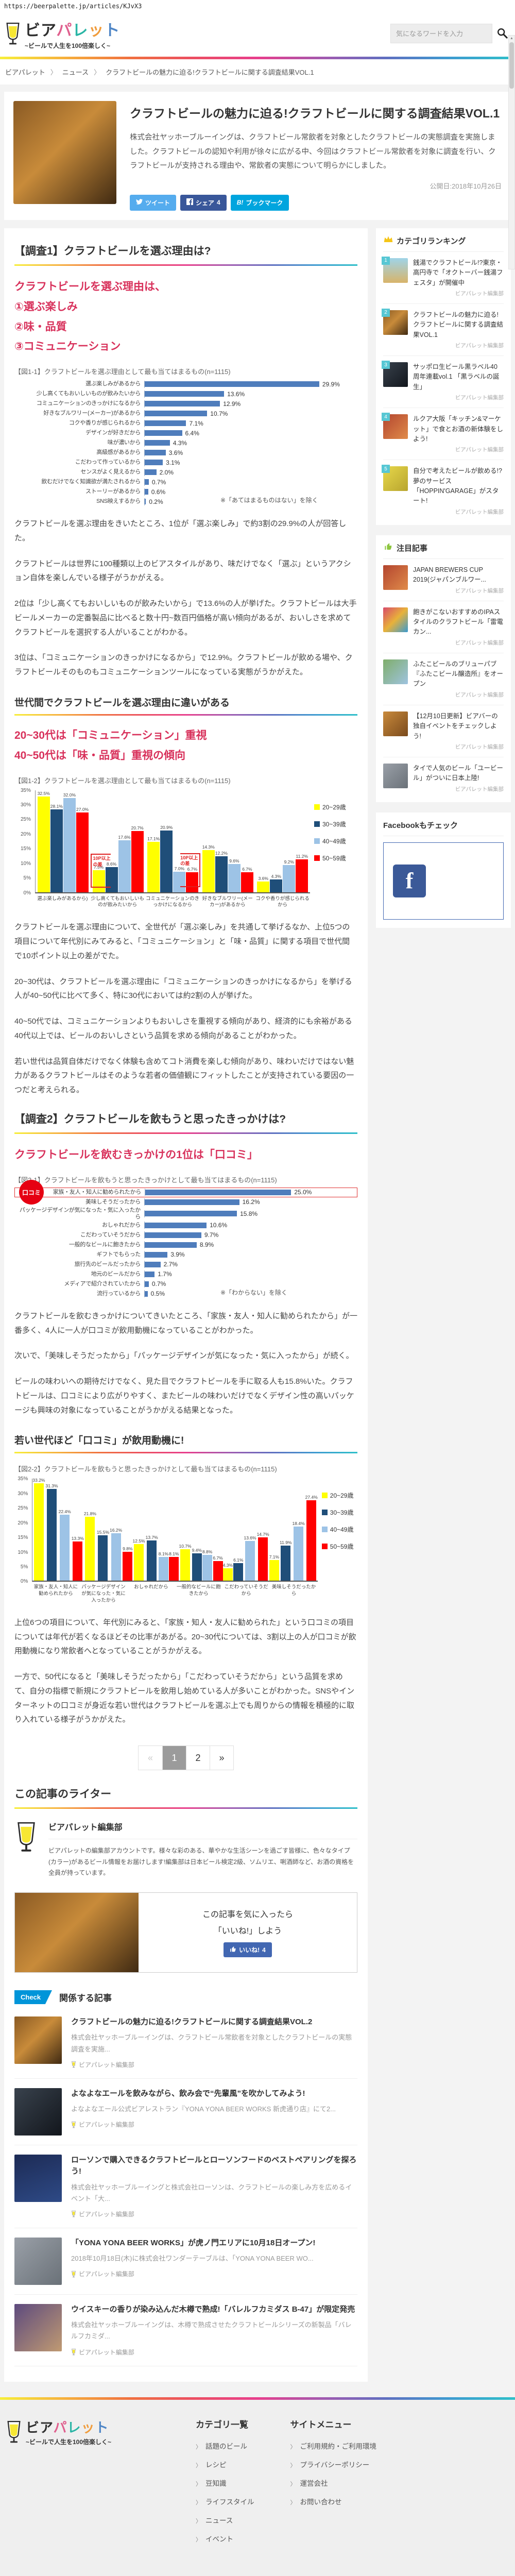 Image resolution: width=515 pixels, height=2576 pixels. What do you see at coordinates (225, 2483) in the screenshot?
I see `footer-category-link: 豆知識` at bounding box center [225, 2483].